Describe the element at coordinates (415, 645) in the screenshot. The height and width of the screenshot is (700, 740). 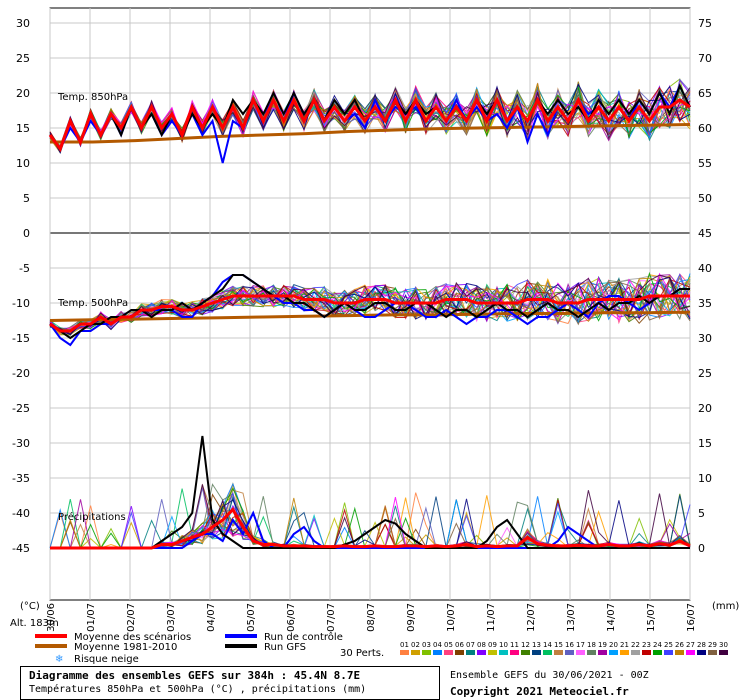
I see `pert-number-02: 02` at that location.